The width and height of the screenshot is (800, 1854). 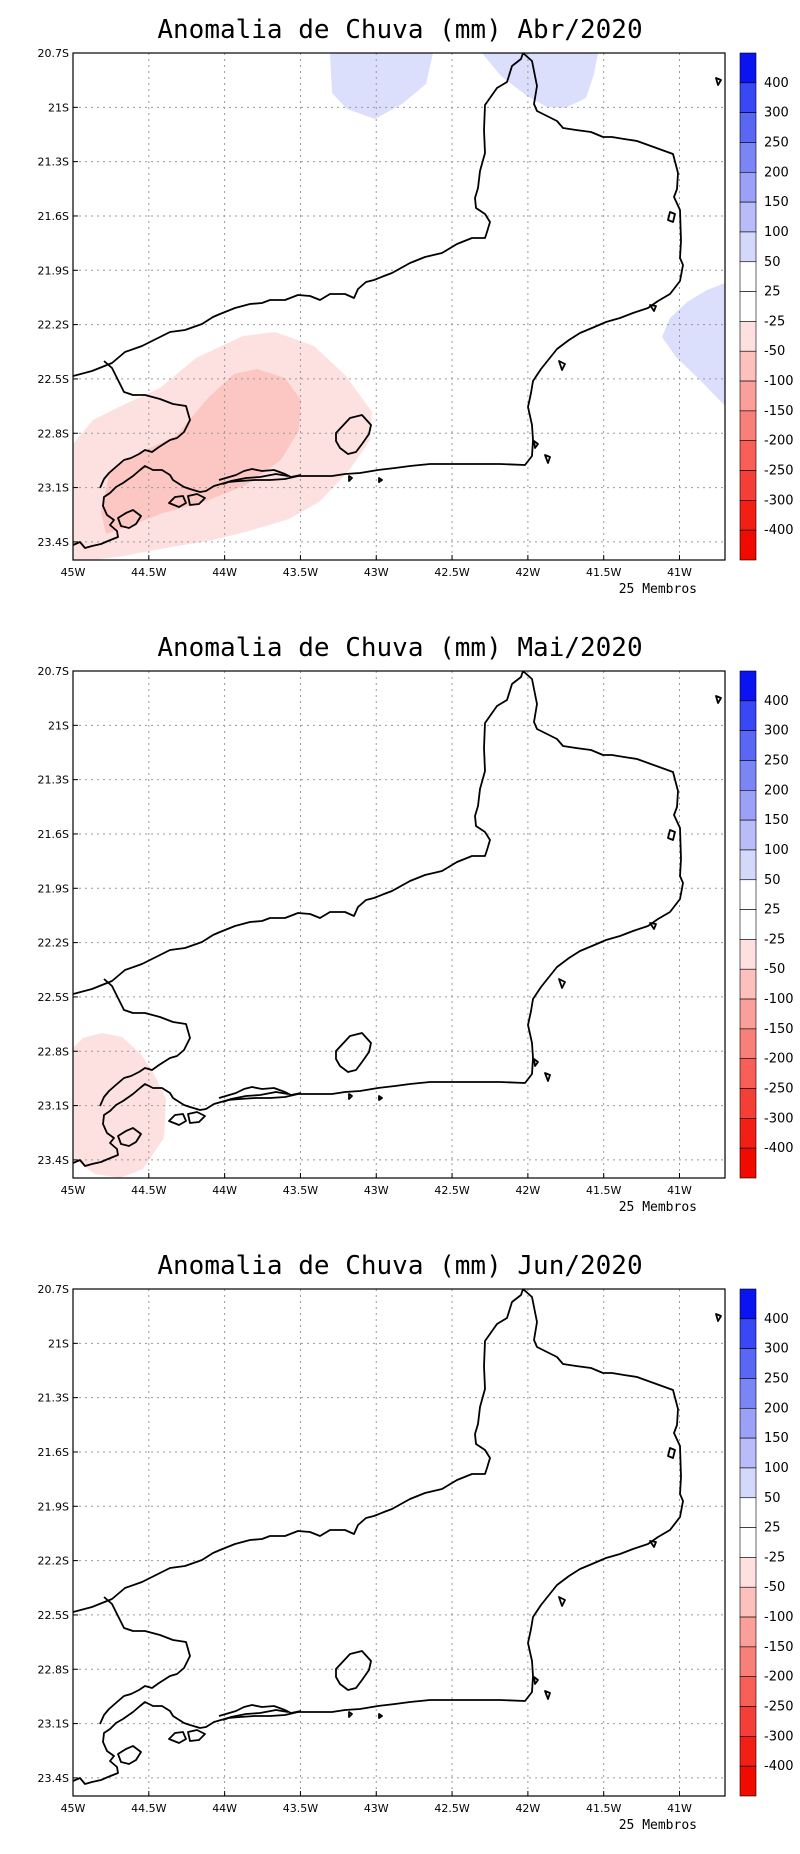 I want to click on lat-tick-label: 20.7S, so click(x=53, y=671).